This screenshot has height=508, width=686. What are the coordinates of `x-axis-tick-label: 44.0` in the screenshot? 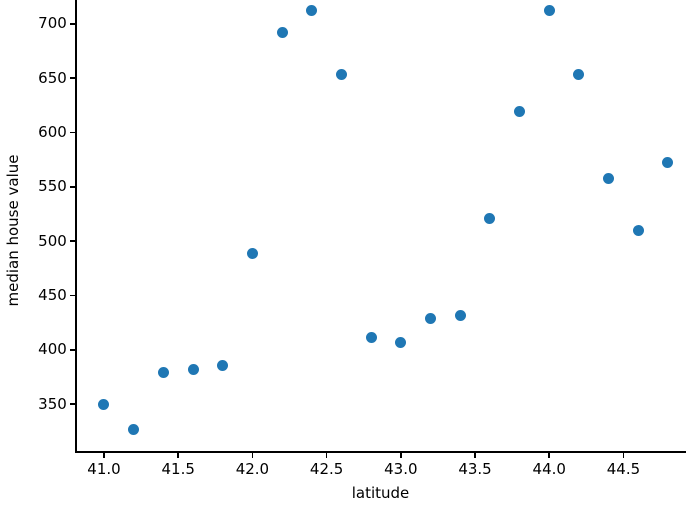 It's located at (549, 468).